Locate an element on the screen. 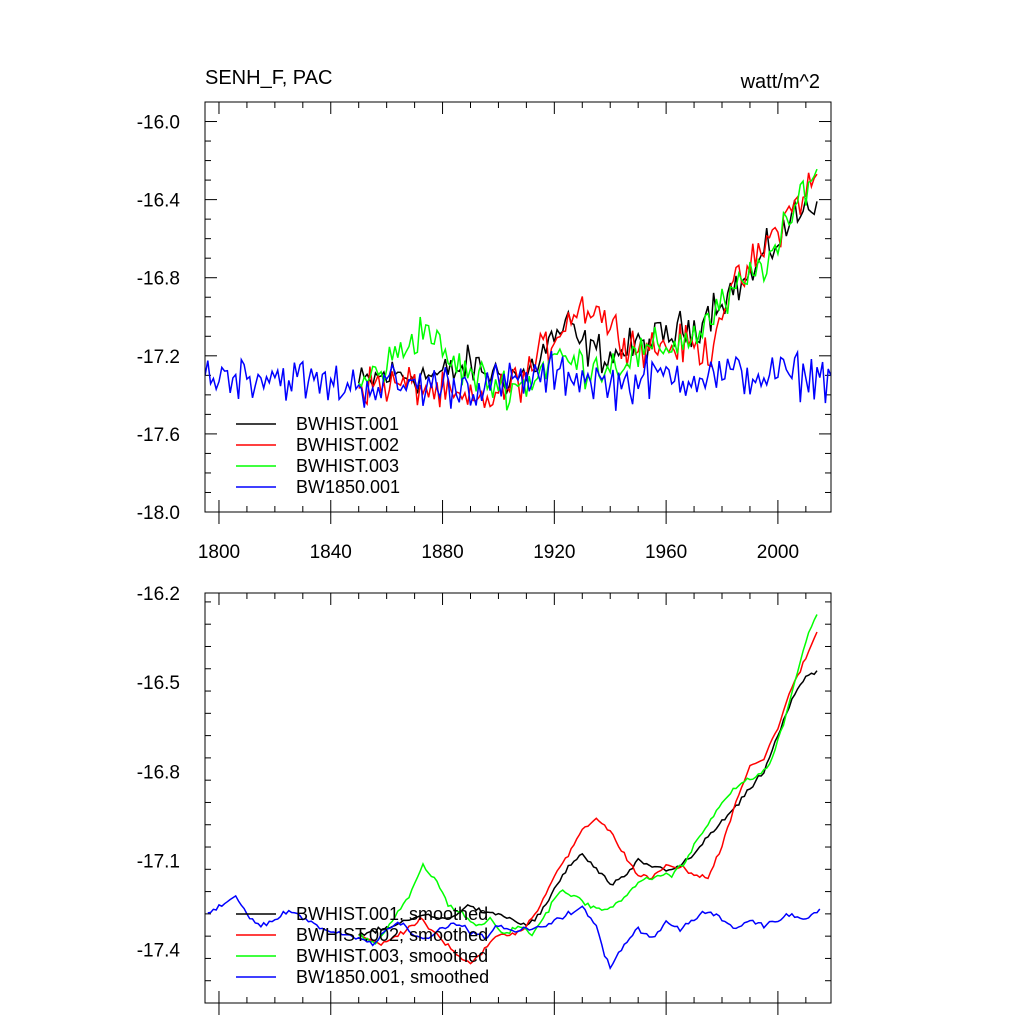 This screenshot has width=1024, height=1024. y-tick-label: -16.2 is located at coordinates (158, 594).